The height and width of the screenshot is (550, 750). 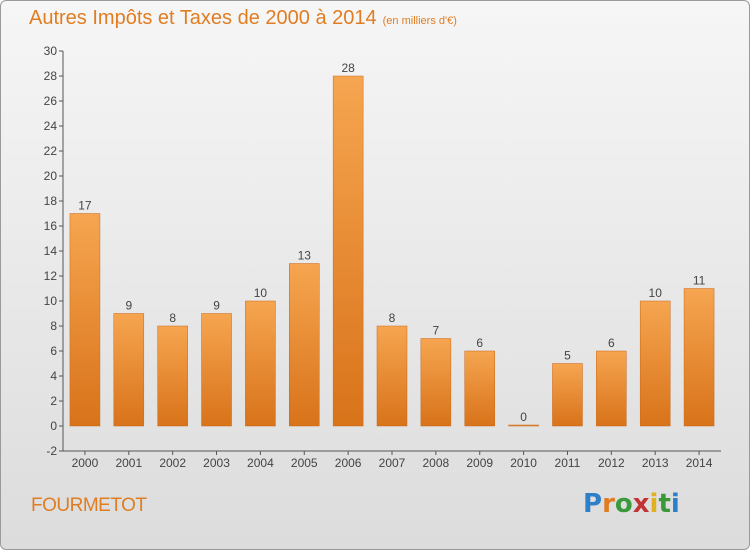 I want to click on bar-value-label: 0, so click(x=523, y=417).